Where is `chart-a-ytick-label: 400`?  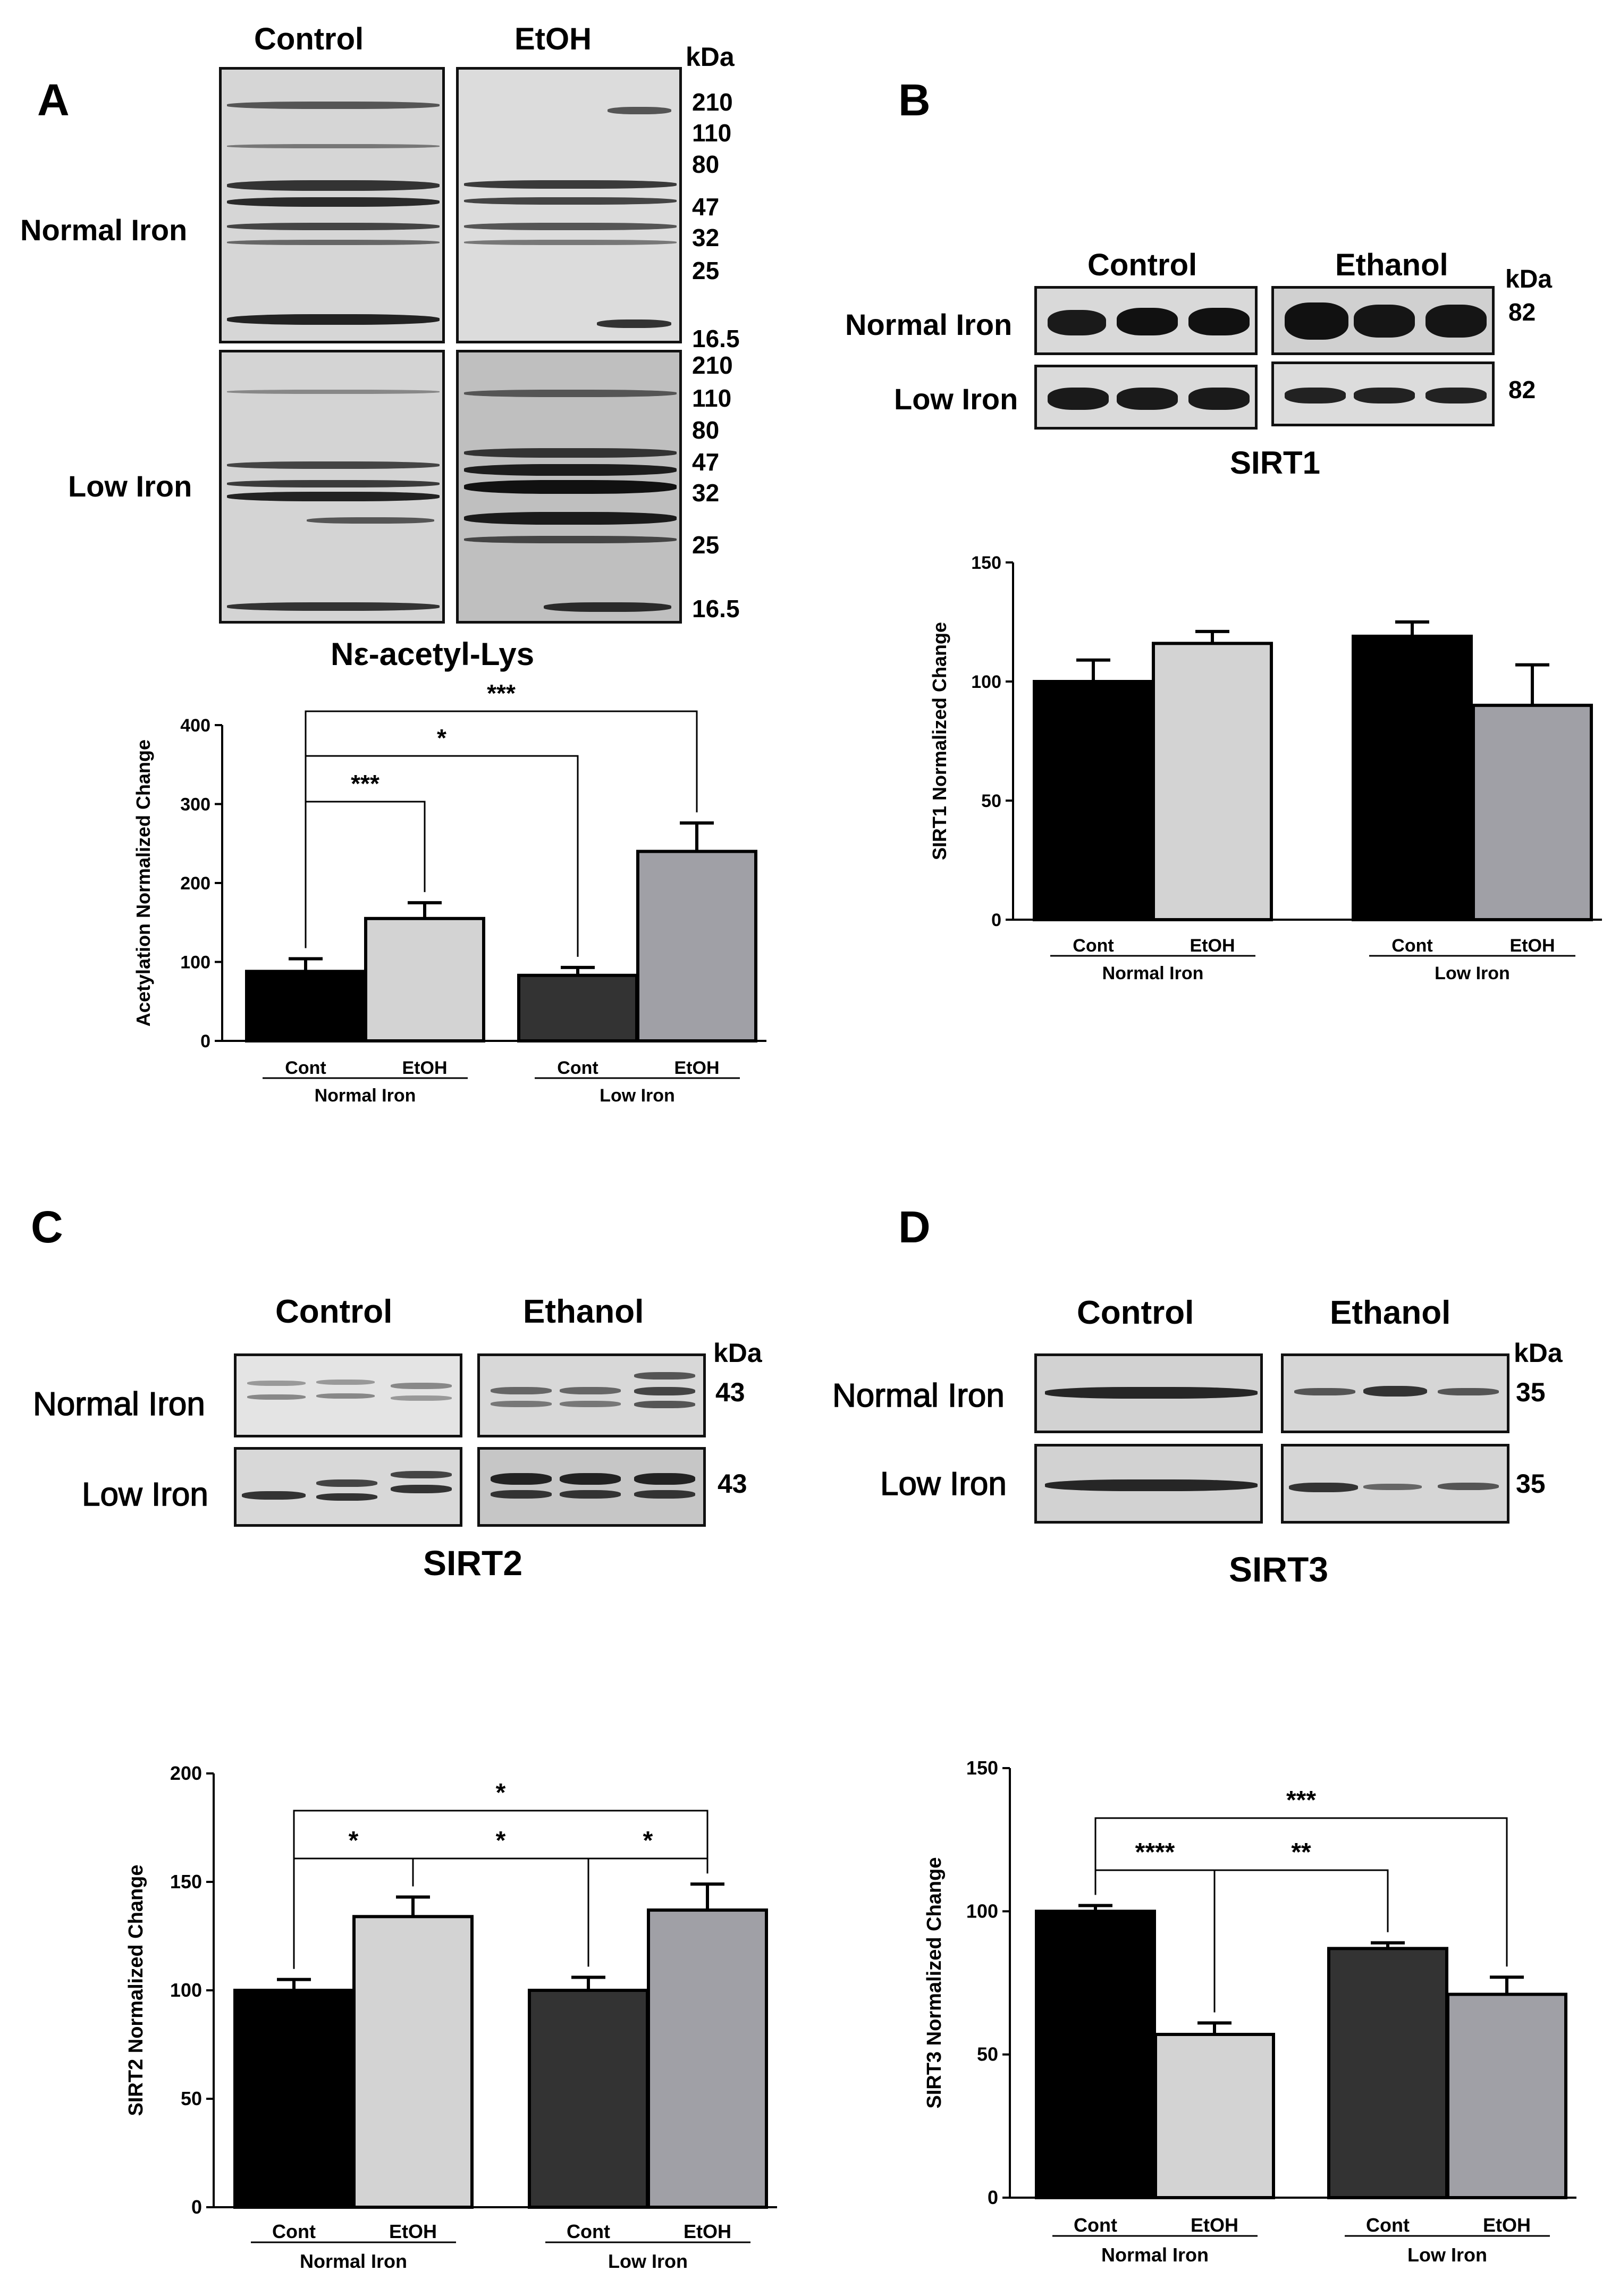
chart-a-ytick-label: 400 is located at coordinates (195, 726).